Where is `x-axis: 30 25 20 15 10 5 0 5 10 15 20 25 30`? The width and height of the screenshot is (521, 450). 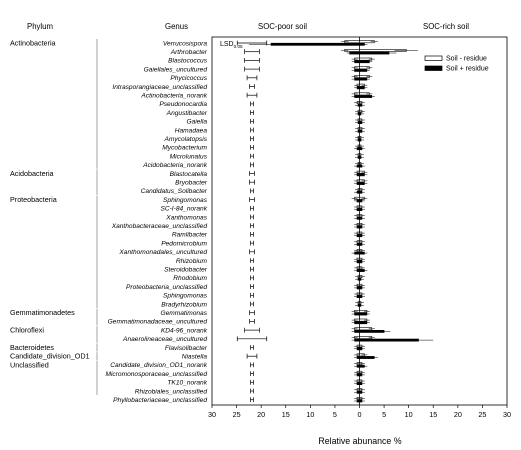
x-axis: 30 25 20 15 10 5 0 5 10 15 20 25 30 is located at coordinates (359, 412).